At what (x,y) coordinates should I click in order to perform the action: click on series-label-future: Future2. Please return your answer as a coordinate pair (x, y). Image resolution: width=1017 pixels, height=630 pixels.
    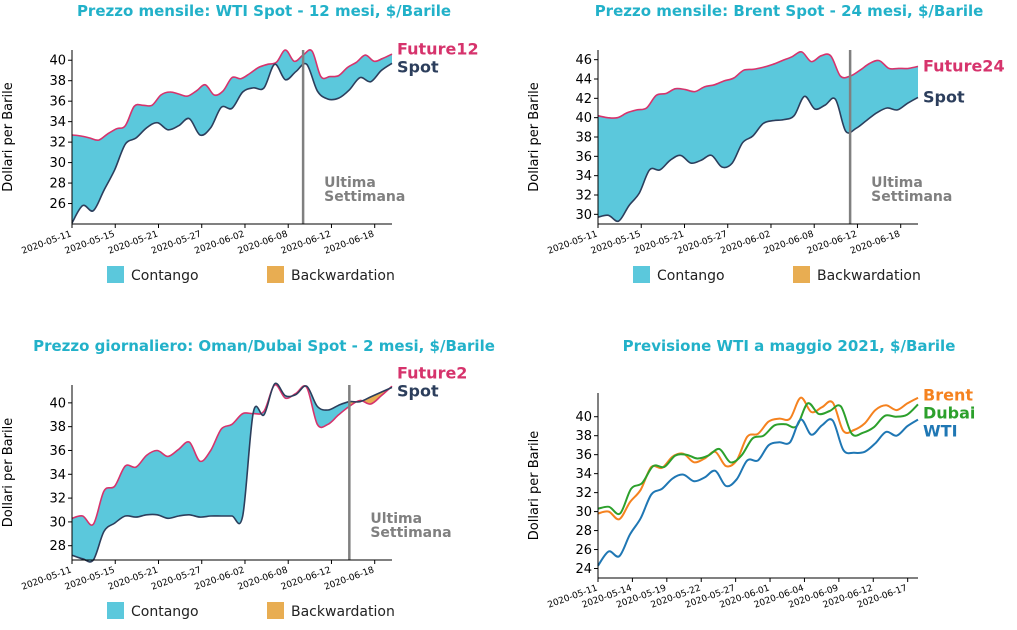
    Looking at the image, I should click on (432, 372).